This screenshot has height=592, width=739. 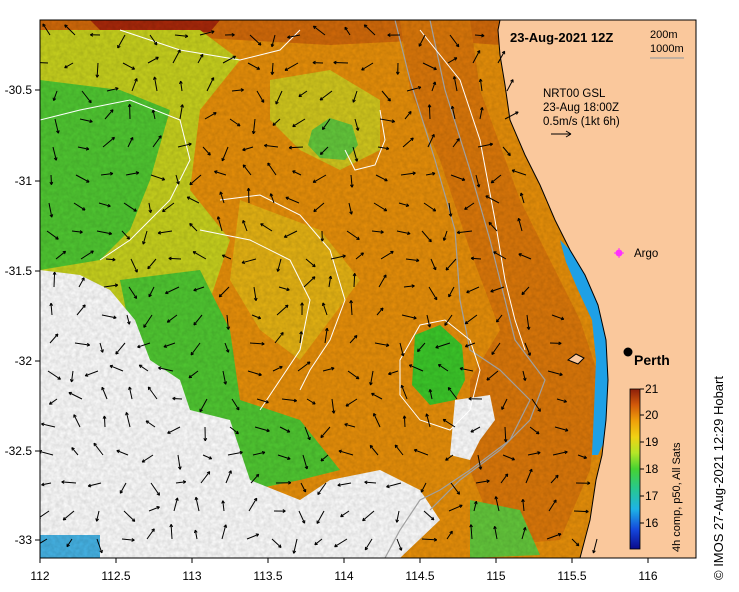 What do you see at coordinates (24, 361) in the screenshot?
I see `y-tick-label: -32` at bounding box center [24, 361].